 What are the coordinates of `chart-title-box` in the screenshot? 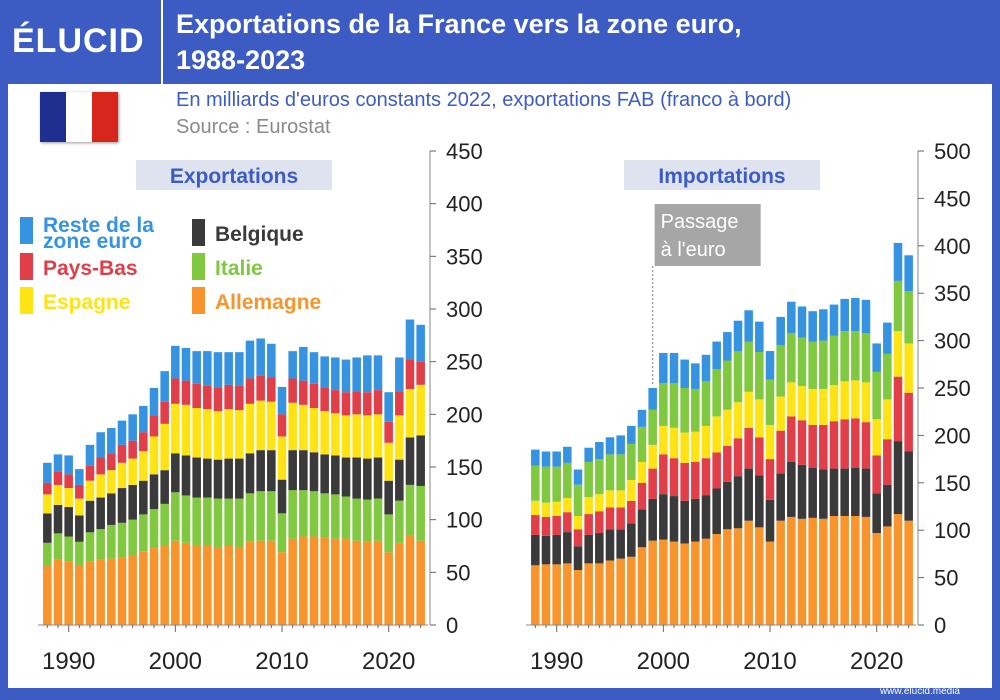 It's located at (234, 175).